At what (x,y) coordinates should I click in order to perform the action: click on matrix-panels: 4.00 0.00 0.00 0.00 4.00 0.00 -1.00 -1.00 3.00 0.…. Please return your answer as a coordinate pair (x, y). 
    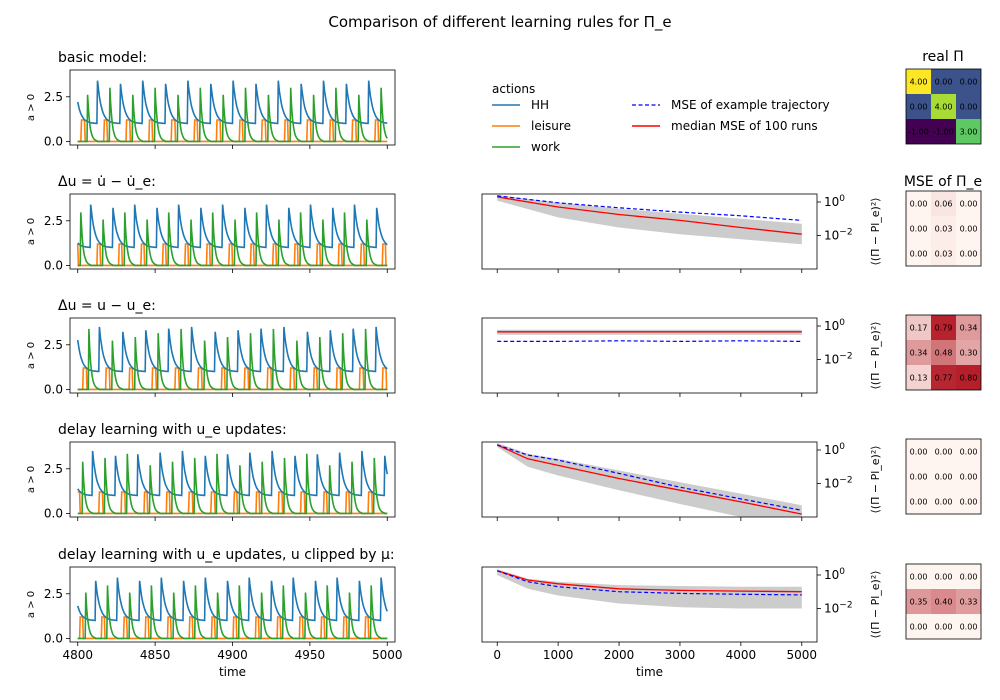
    Looking at the image, I should click on (943, 354).